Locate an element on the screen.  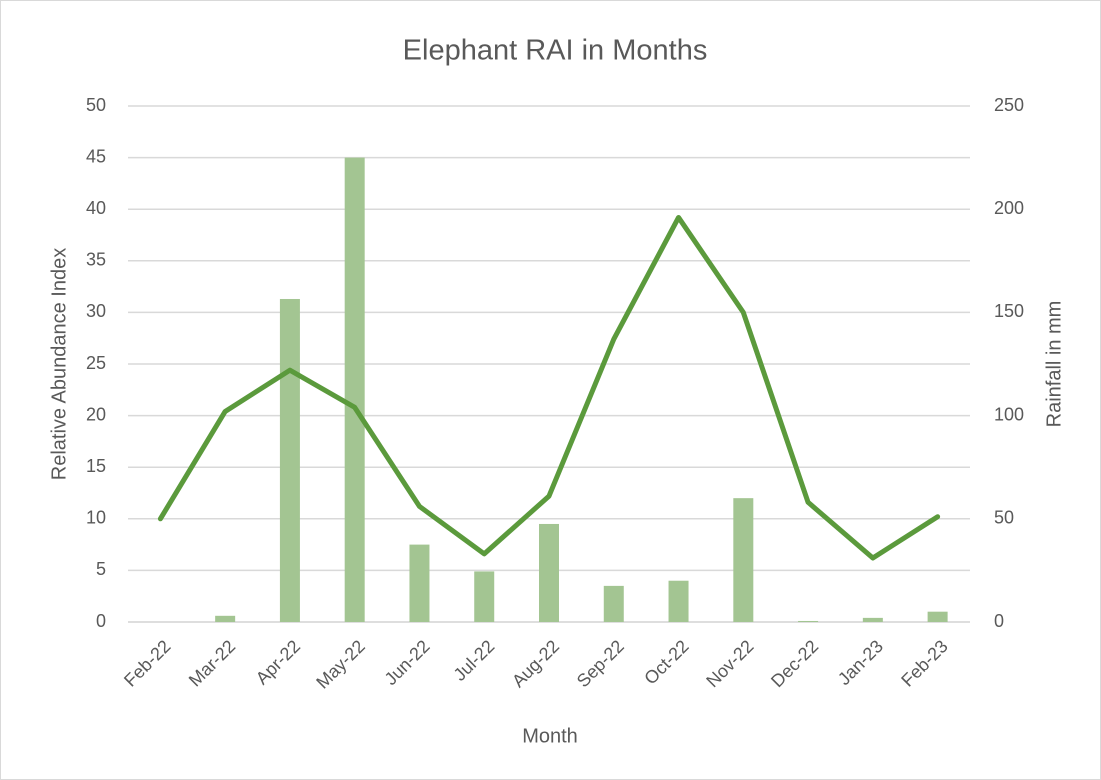
y2-tick-label: 0 is located at coordinates (999, 621).